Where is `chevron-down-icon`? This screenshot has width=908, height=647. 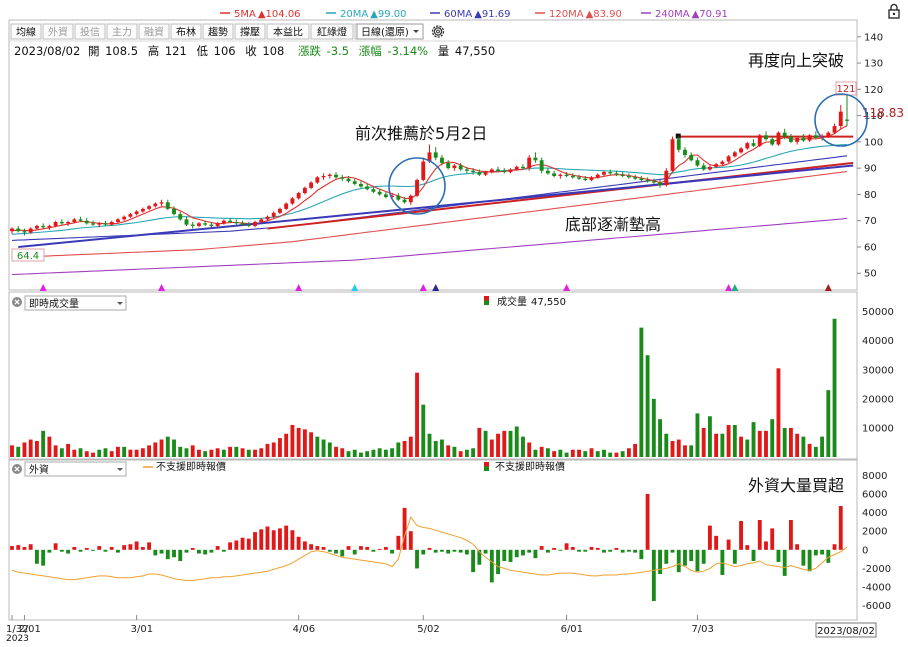
chevron-down-icon is located at coordinates (416, 31).